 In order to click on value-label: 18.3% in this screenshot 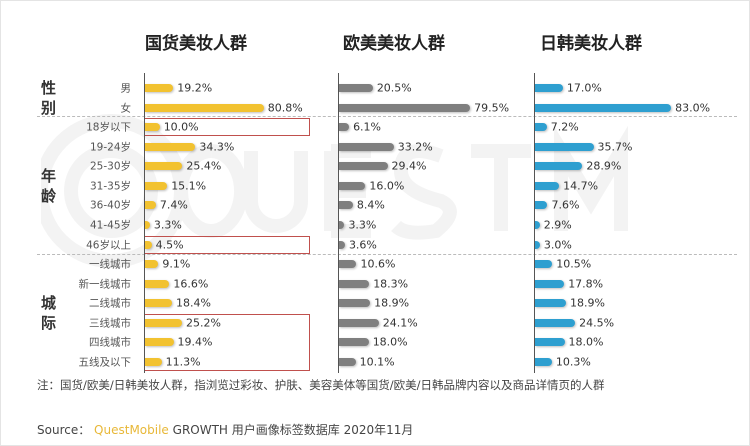, I will do `click(391, 284)`.